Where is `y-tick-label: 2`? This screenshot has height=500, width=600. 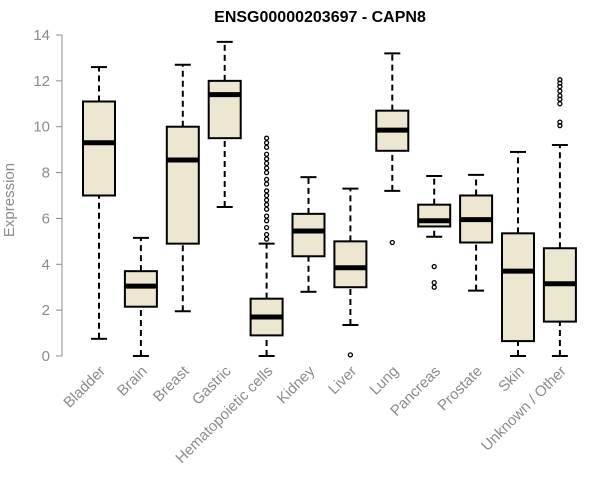
y-tick-label: 2 is located at coordinates (46, 310).